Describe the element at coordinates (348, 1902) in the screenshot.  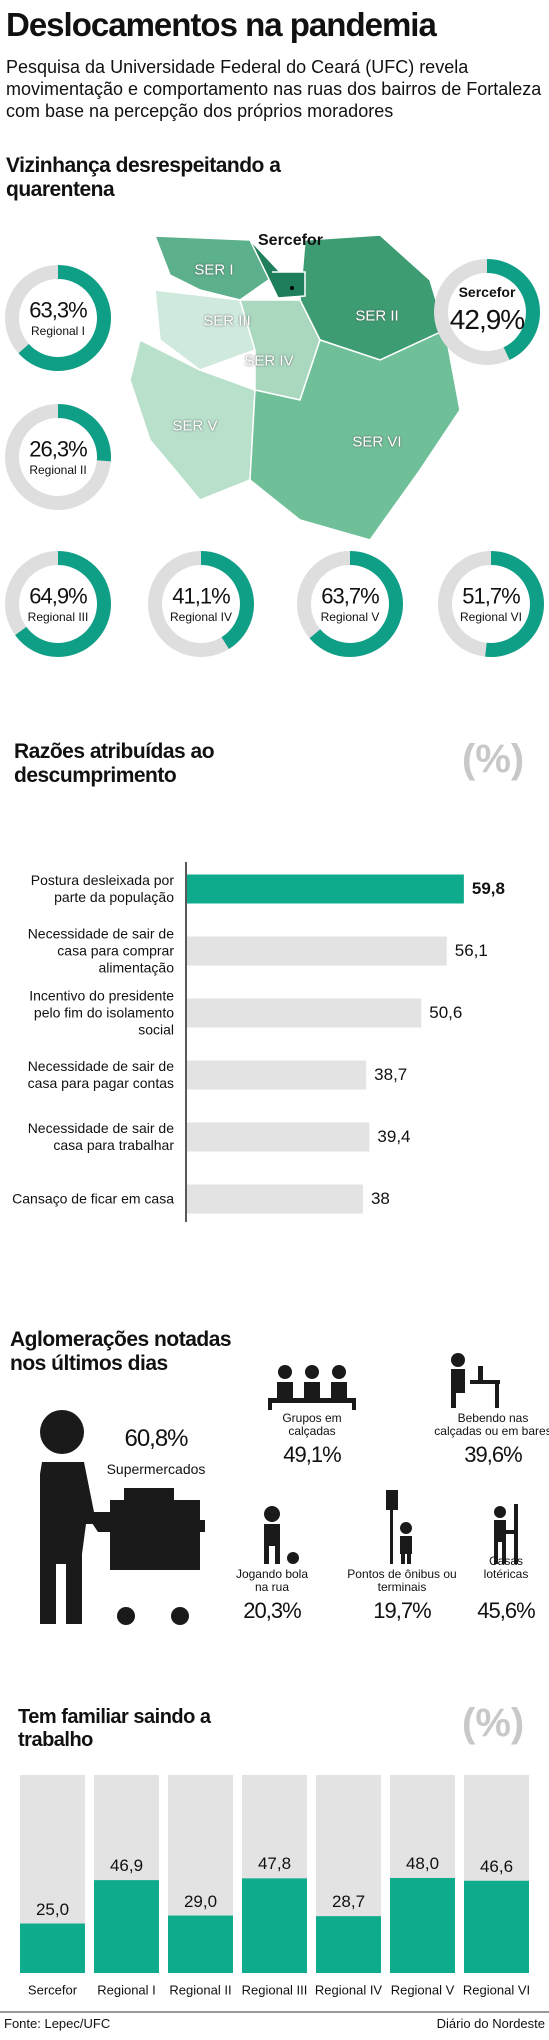
I see `column-value: 28,7` at that location.